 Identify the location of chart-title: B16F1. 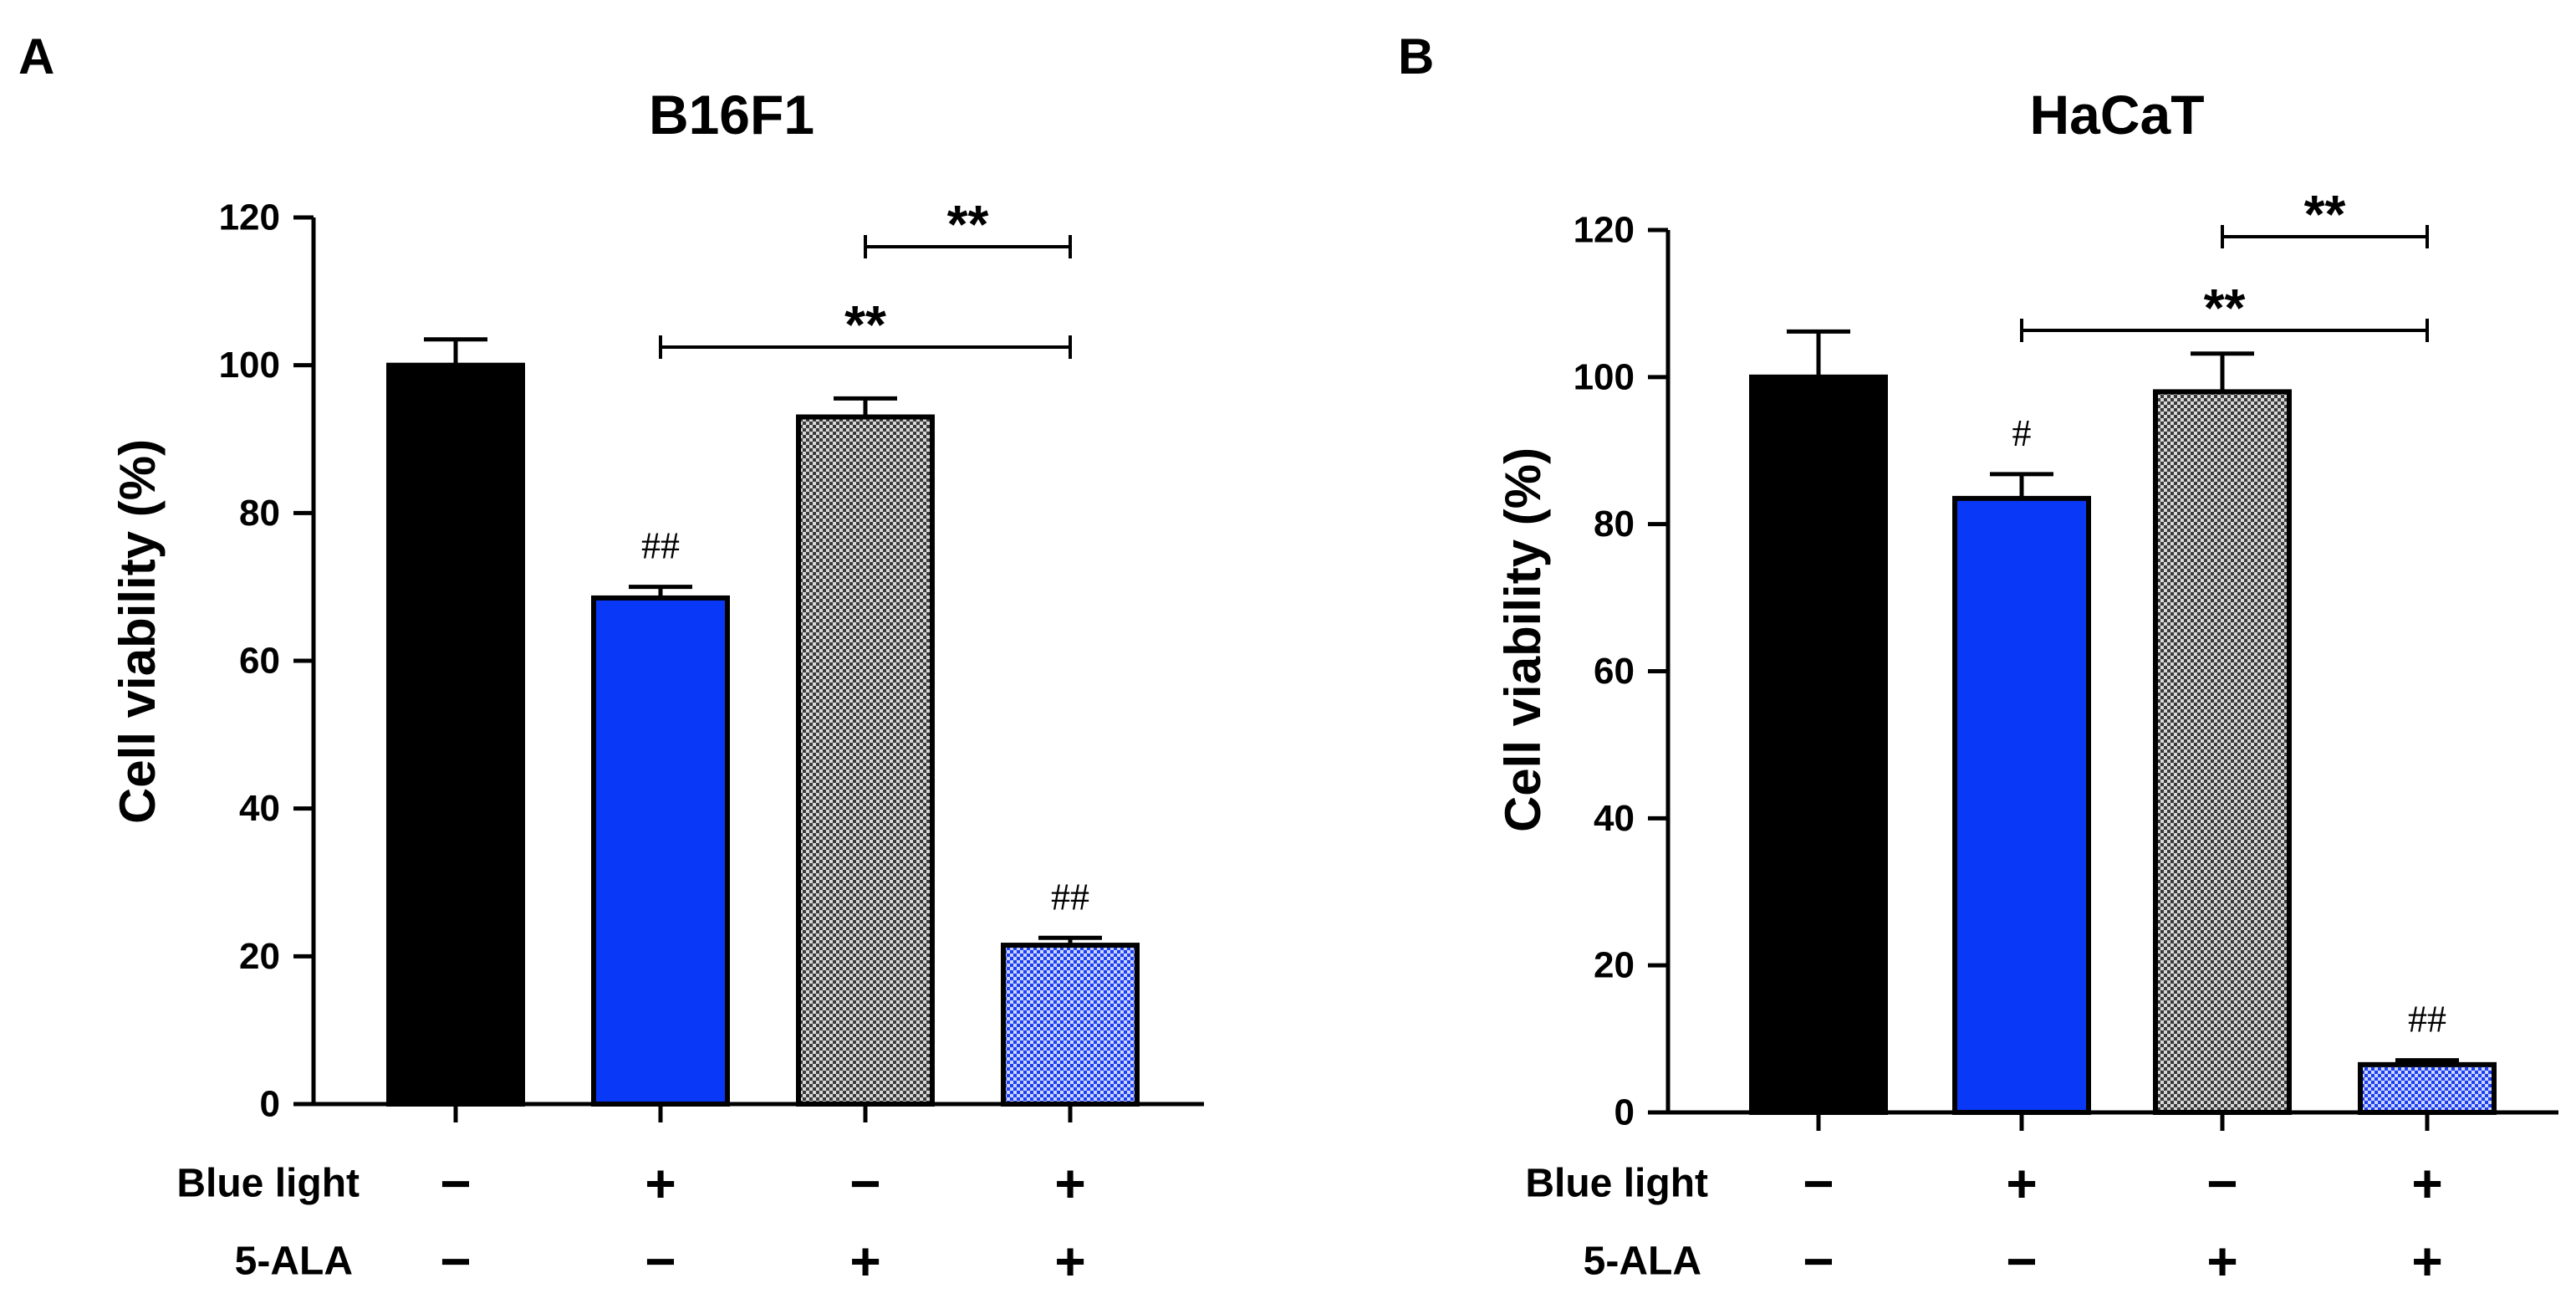
(732, 115).